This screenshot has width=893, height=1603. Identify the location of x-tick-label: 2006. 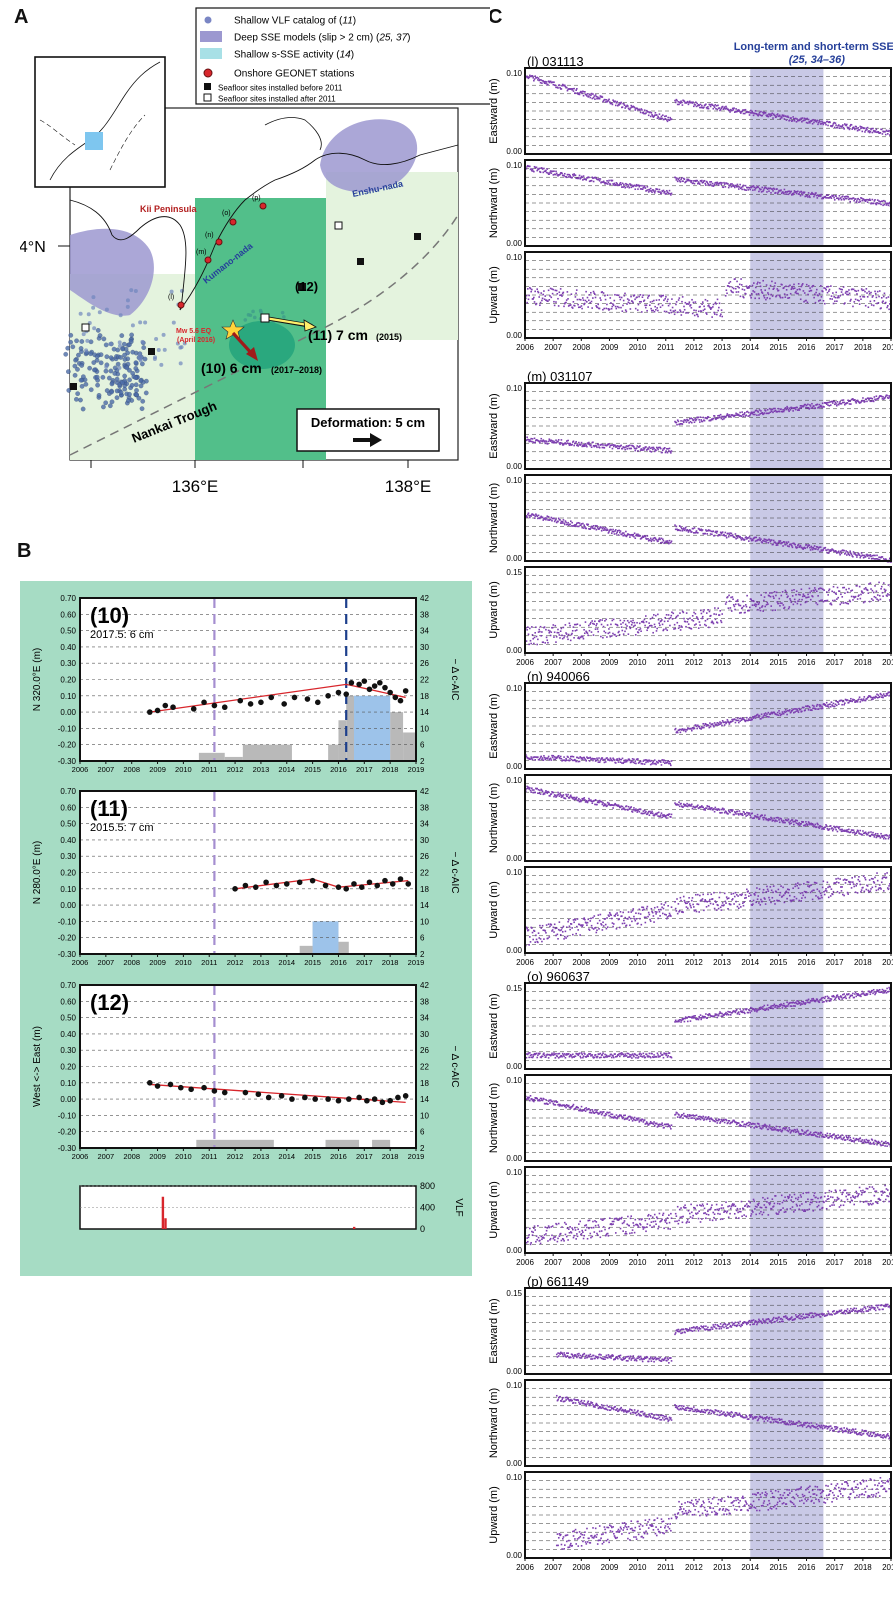
(80, 1156).